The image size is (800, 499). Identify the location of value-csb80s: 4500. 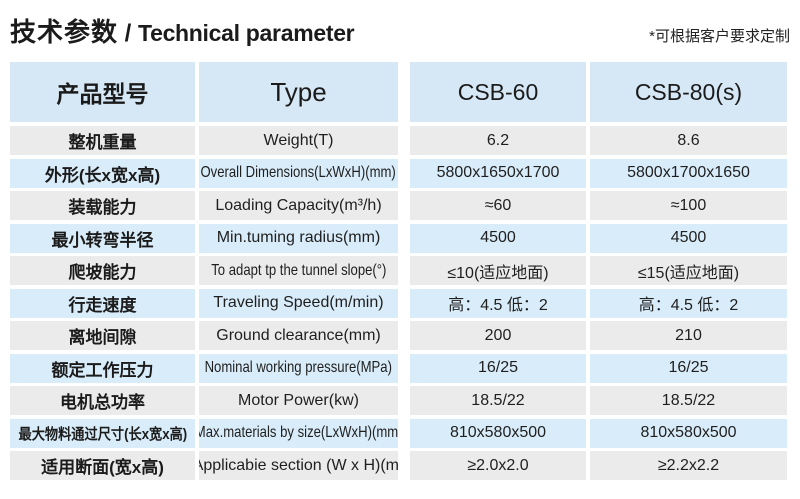
(688, 238).